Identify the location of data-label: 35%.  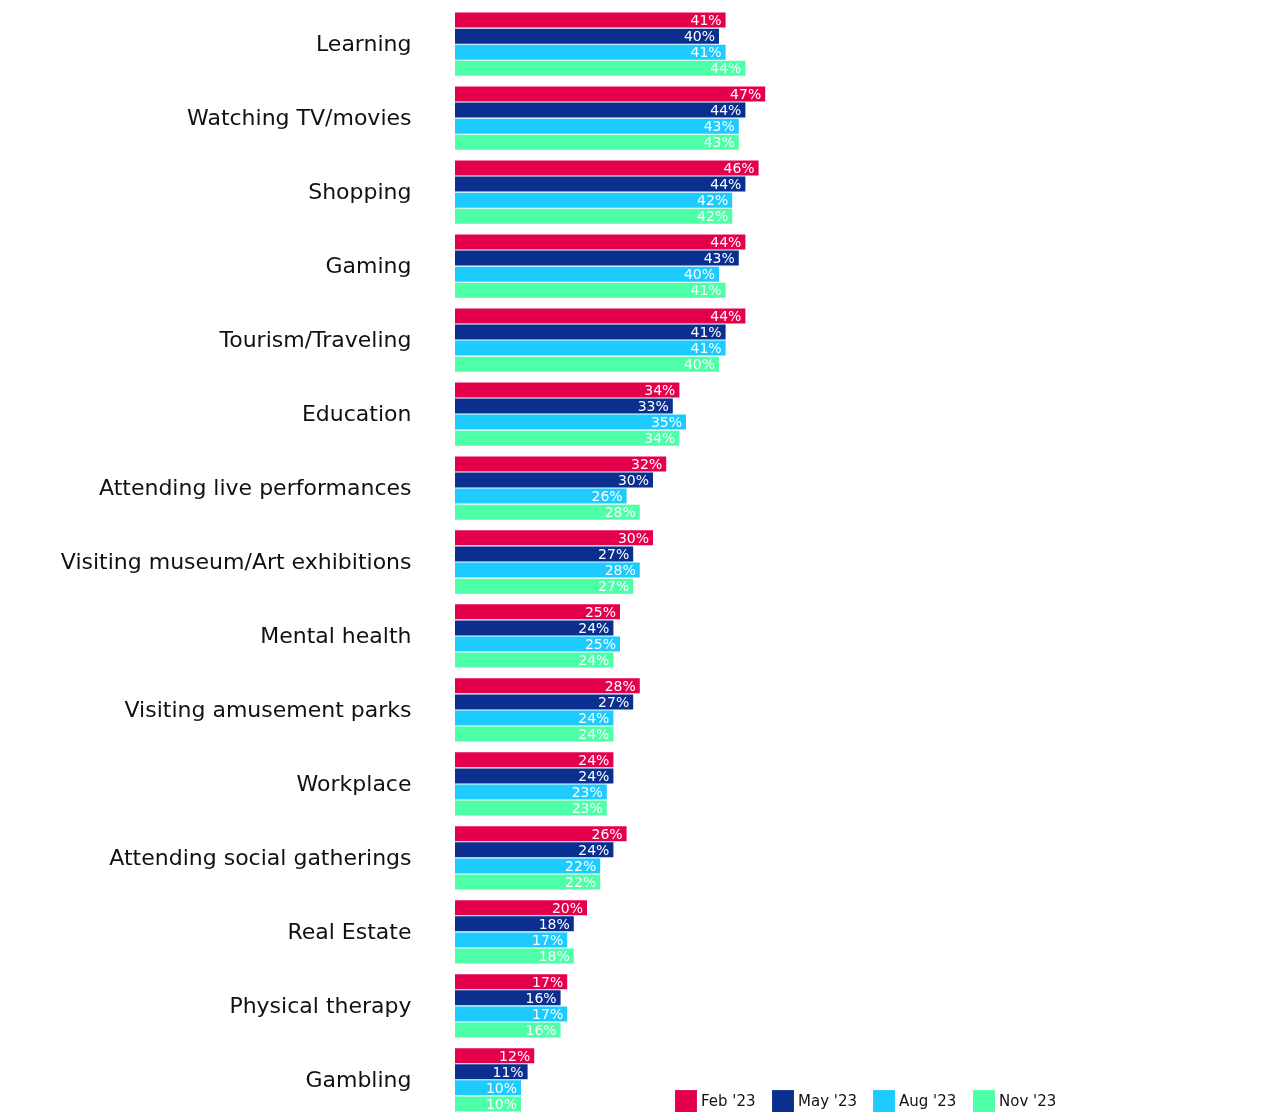
(666, 422).